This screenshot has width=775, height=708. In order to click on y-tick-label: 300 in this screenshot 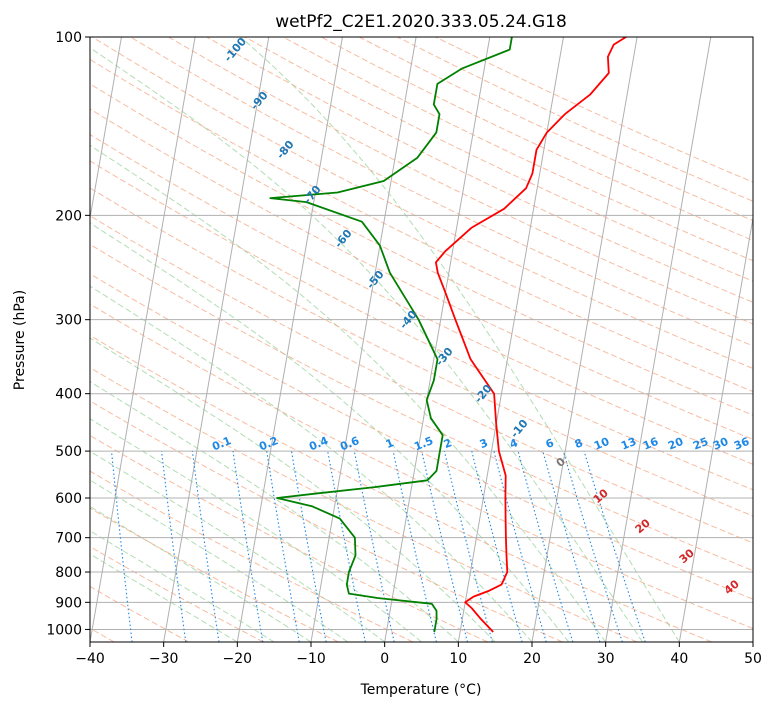, I will do `click(68, 321)`.